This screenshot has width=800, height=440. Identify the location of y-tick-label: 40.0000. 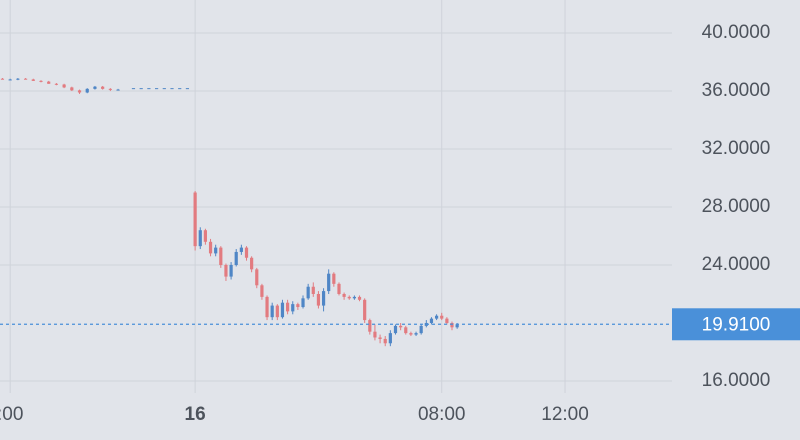
(736, 32).